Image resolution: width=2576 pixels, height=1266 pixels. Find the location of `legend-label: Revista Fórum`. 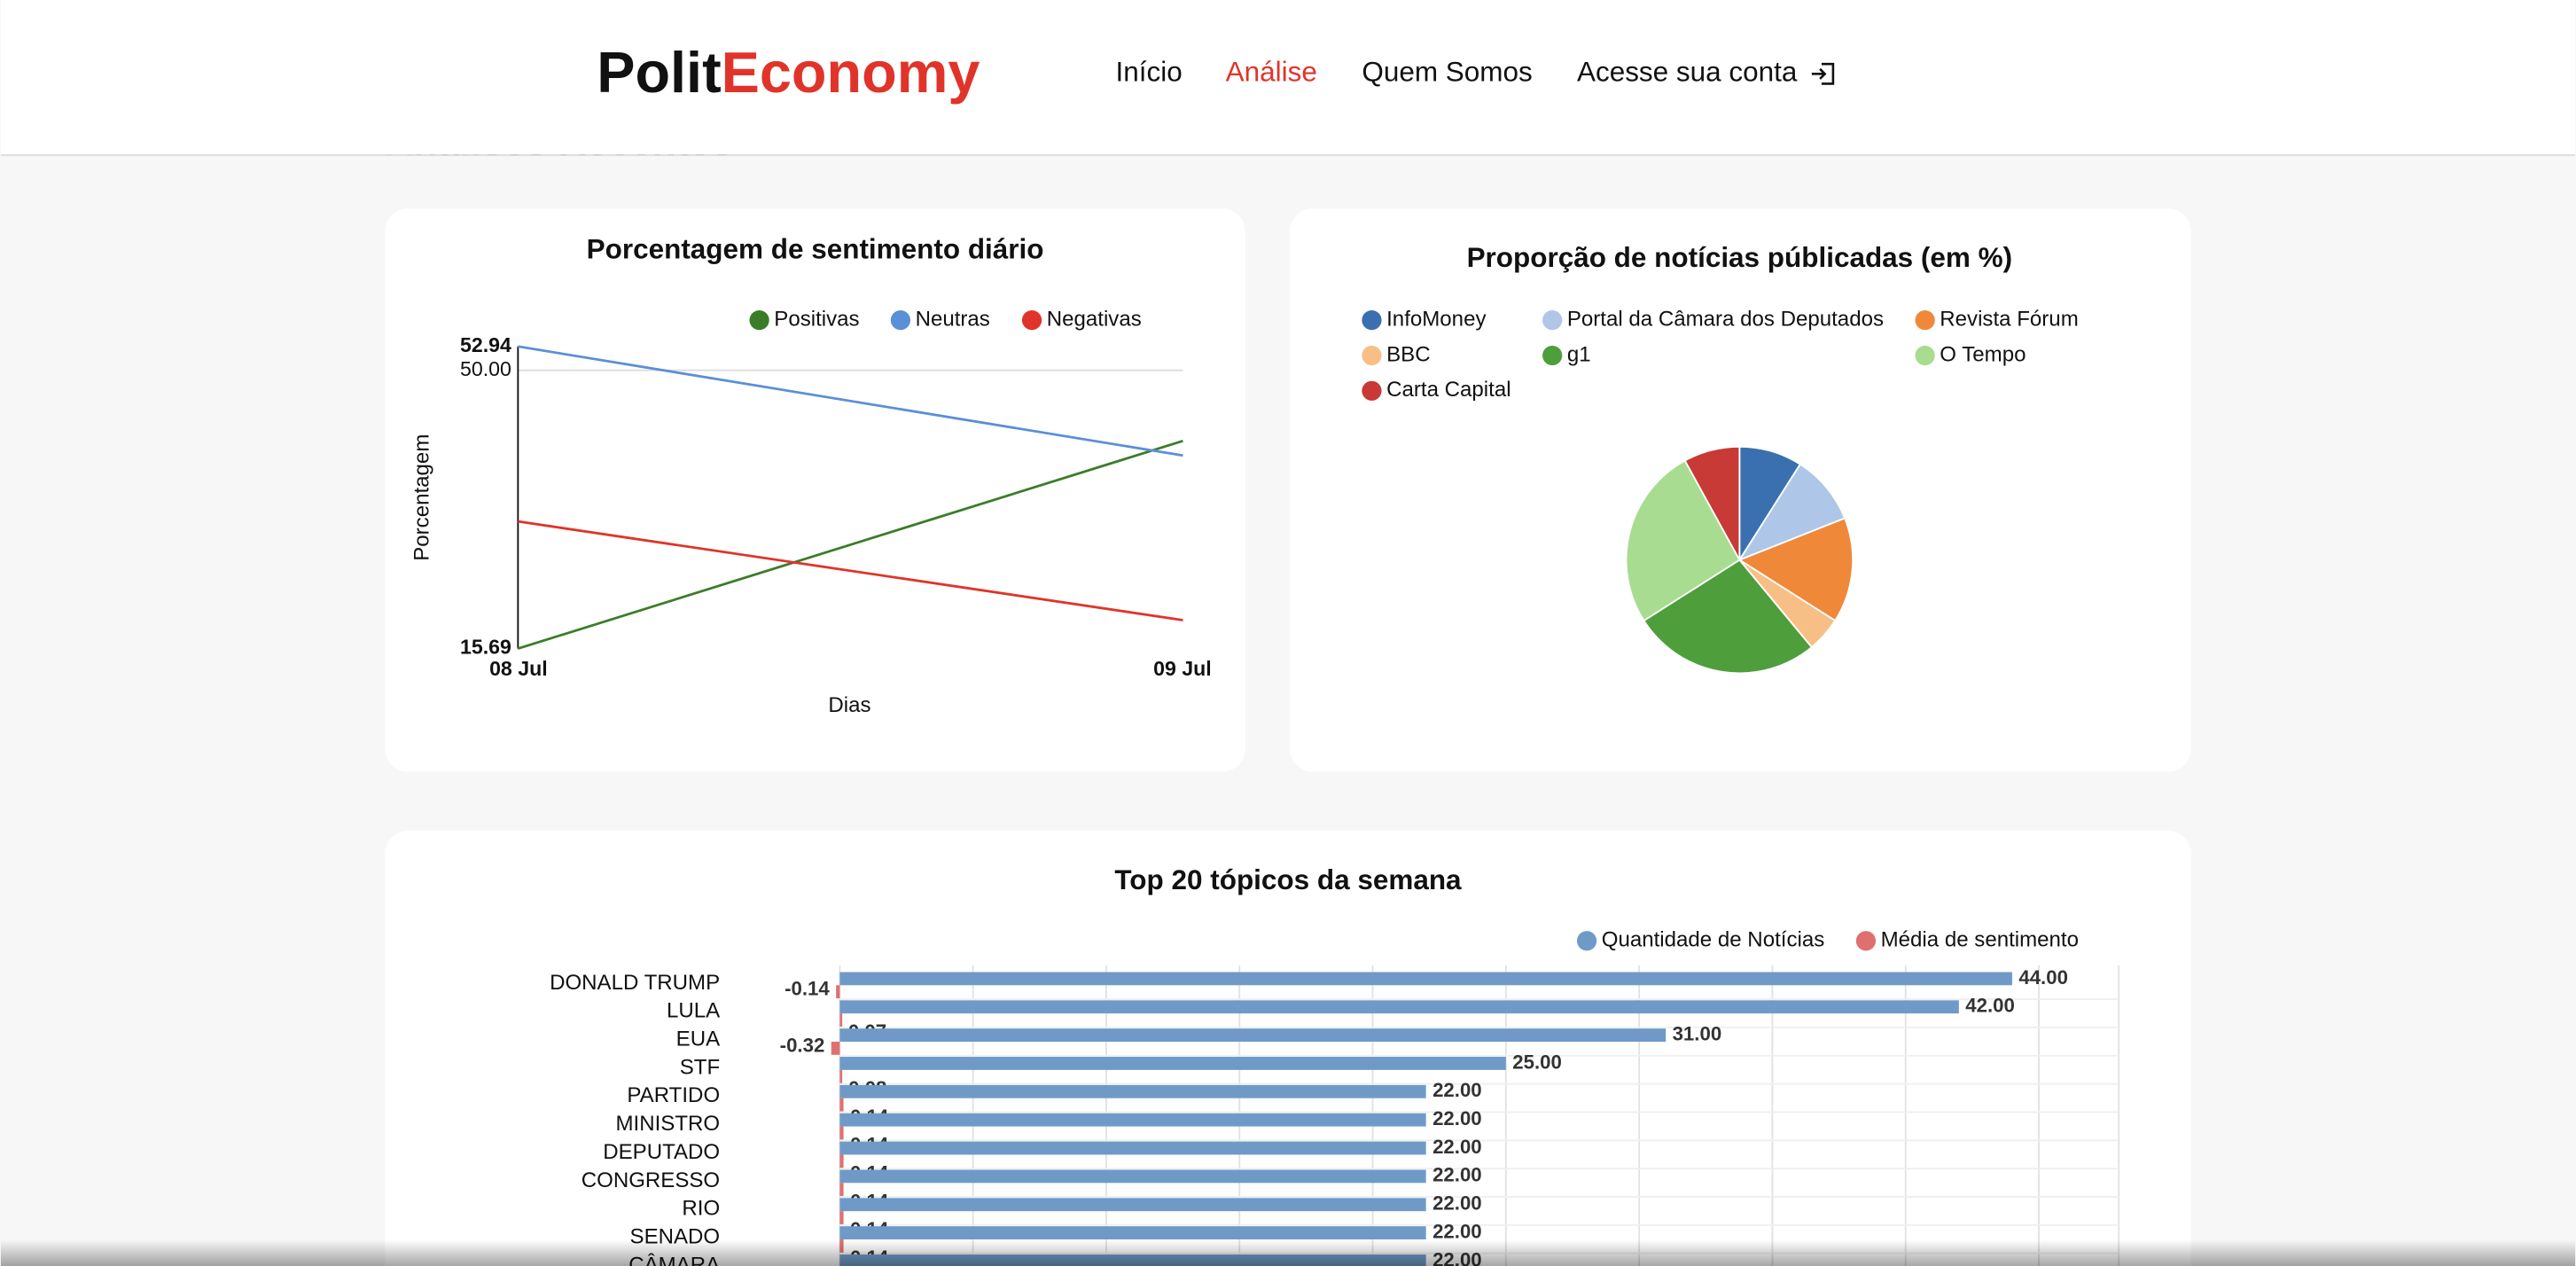

legend-label: Revista Fórum is located at coordinates (2009, 320).